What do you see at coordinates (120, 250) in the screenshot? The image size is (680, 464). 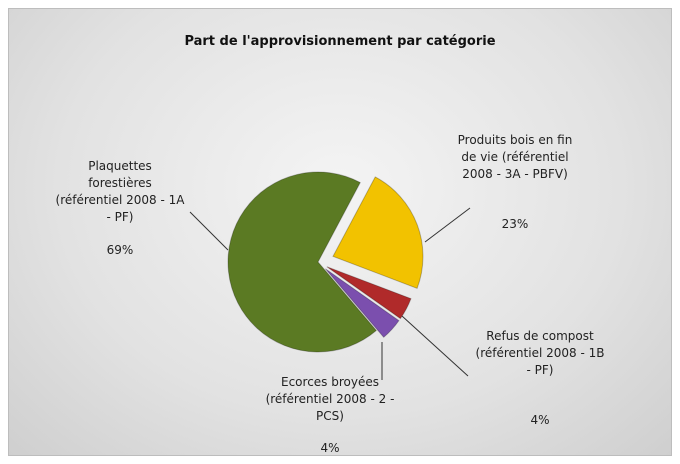 I see `slice-value-label: 69%` at bounding box center [120, 250].